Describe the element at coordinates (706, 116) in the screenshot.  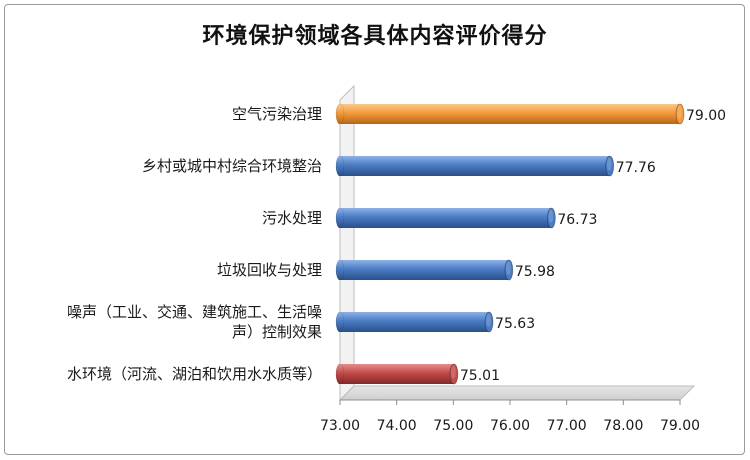
I see `value-label: 79.00` at that location.